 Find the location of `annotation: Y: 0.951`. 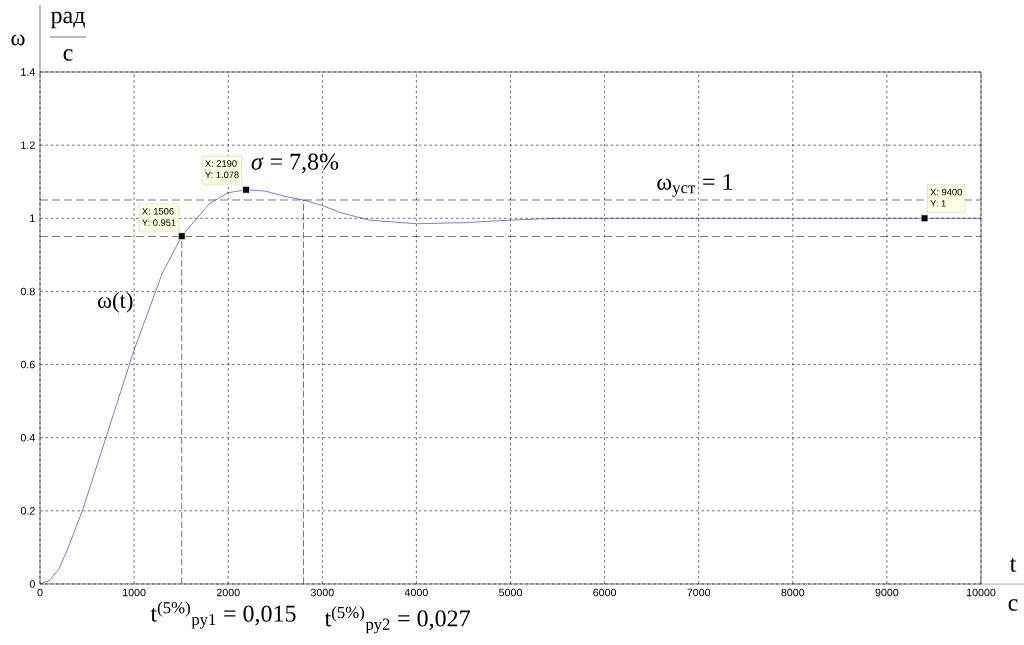

annotation: Y: 0.951 is located at coordinates (159, 222).